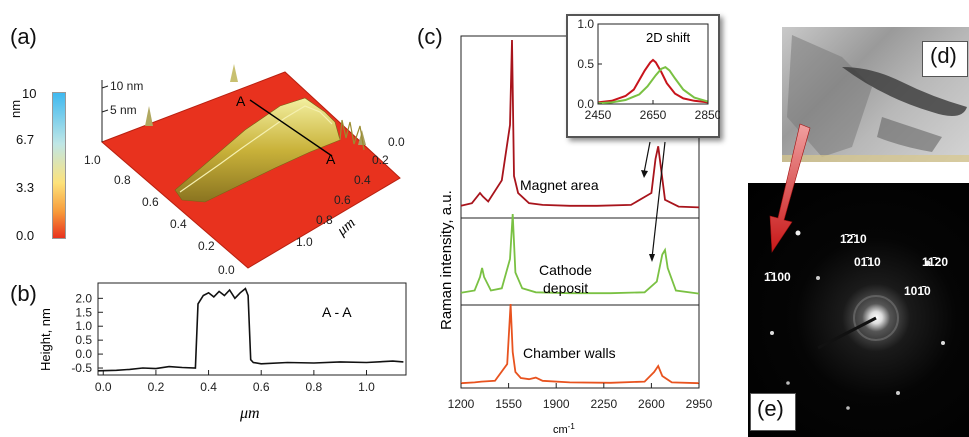 This screenshot has width=969, height=437. Describe the element at coordinates (23, 293) in the screenshot. I see `panel-label-b: (b)` at that location.